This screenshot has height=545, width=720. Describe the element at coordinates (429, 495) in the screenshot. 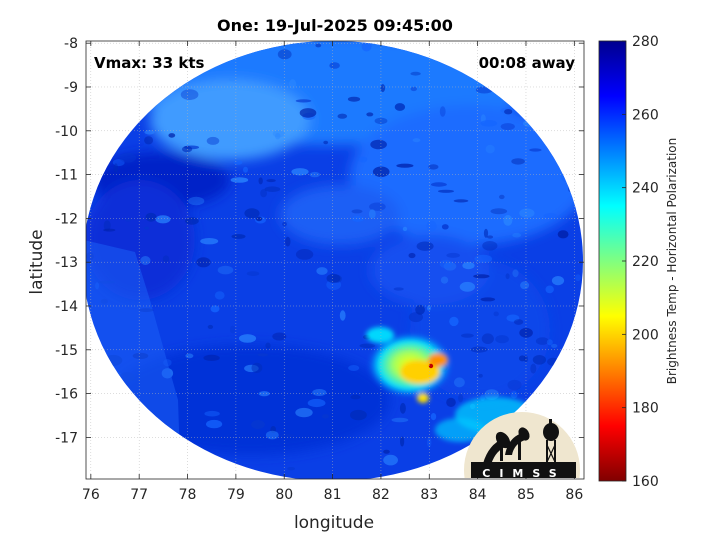

I see `x-tick-label: 83` at that location.